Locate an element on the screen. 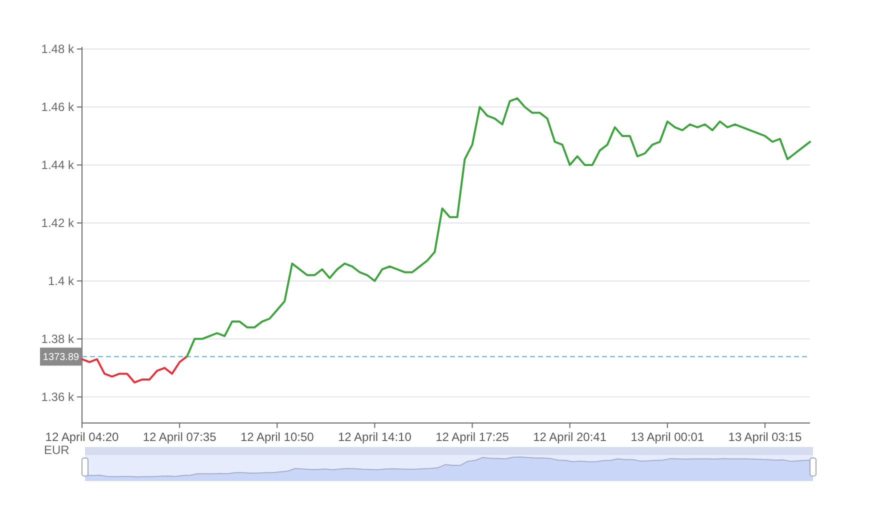 Image resolution: width=893 pixels, height=513 pixels. x-tick-label: 12 April 10:50 is located at coordinates (277, 437).